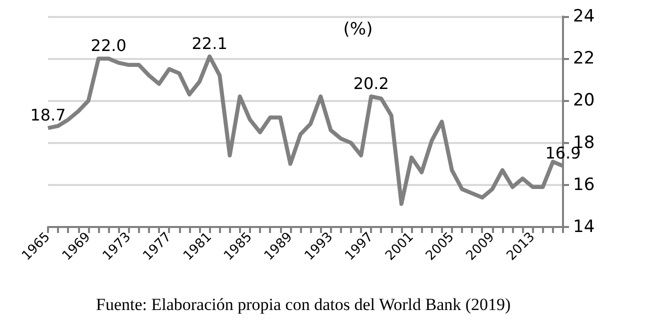 The height and width of the screenshot is (335, 651). What do you see at coordinates (584, 58) in the screenshot?
I see `y-tick-label: 22` at bounding box center [584, 58].